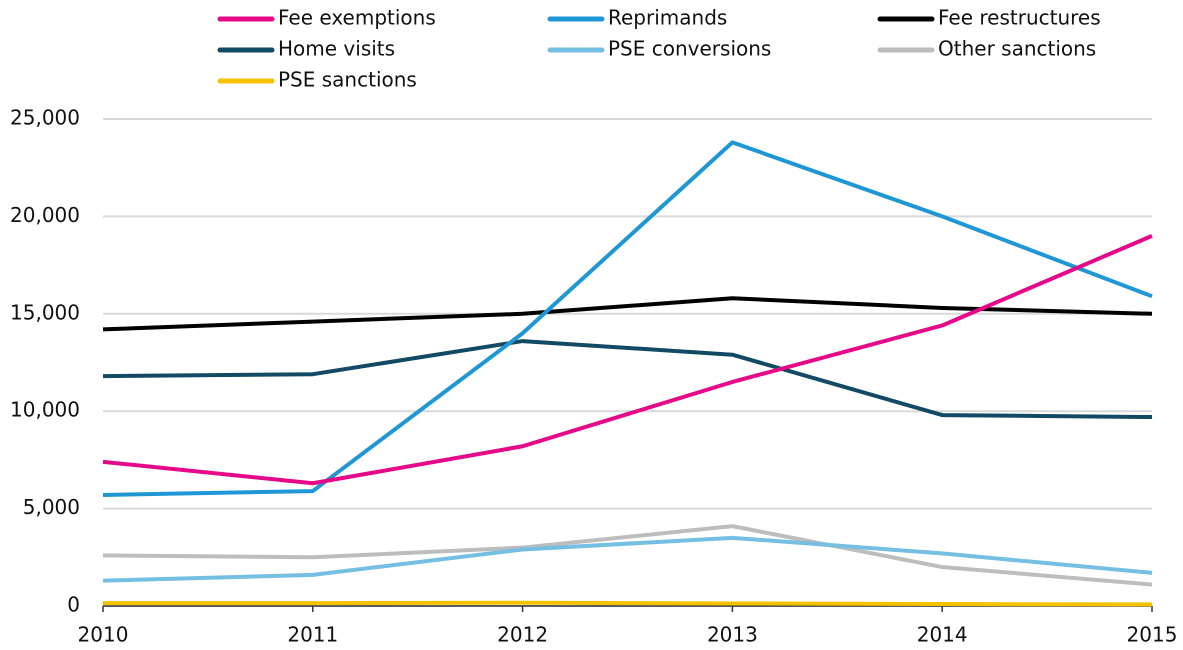 The image size is (1183, 650). What do you see at coordinates (45, 118) in the screenshot?
I see `y-tick-label: 25,000` at bounding box center [45, 118].